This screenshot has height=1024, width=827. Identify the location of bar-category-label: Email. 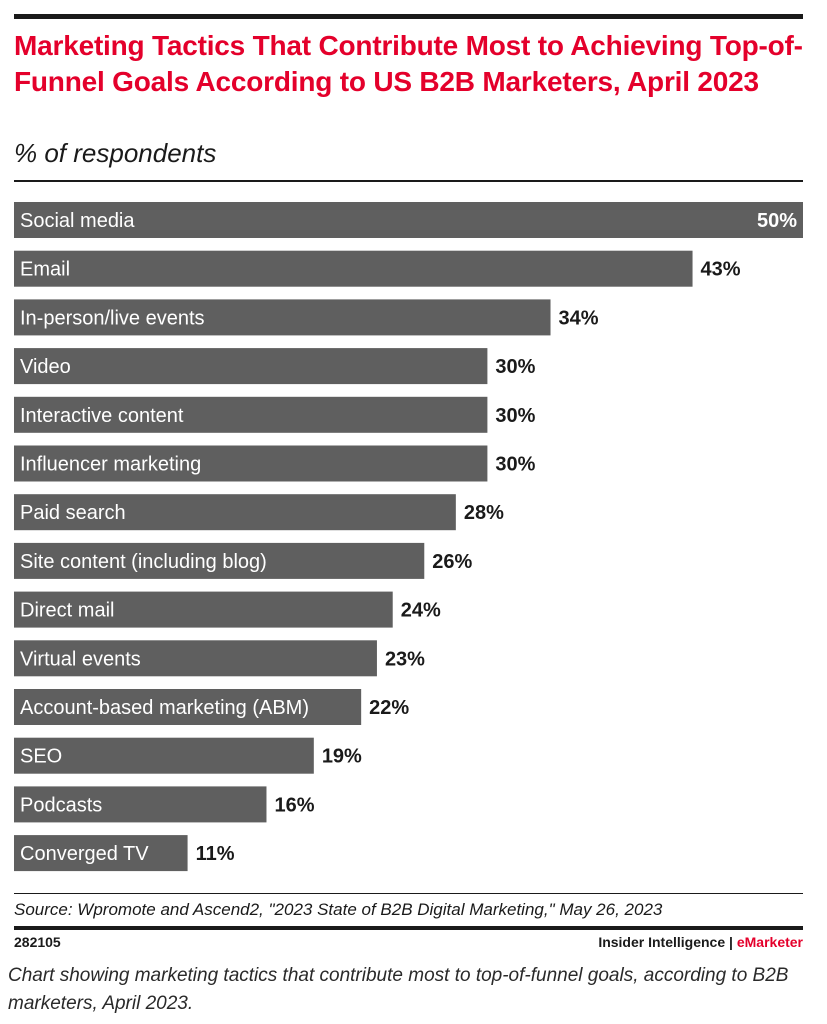
(45, 270).